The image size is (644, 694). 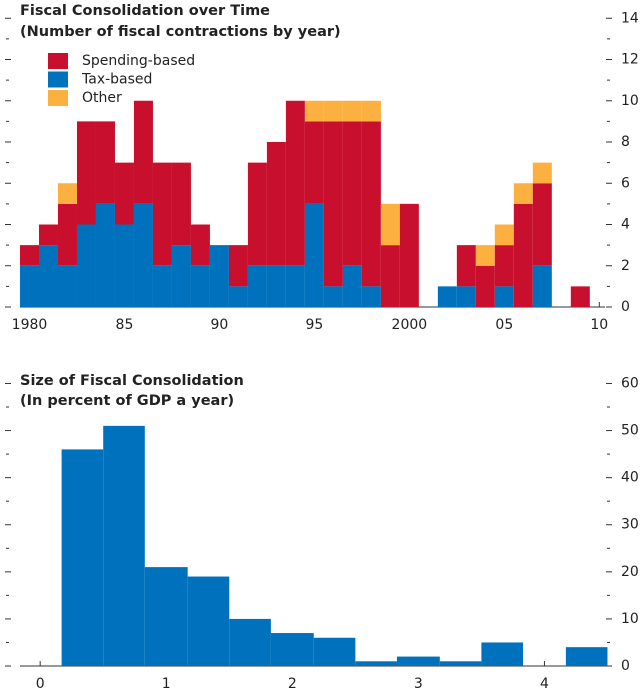 What do you see at coordinates (40, 684) in the screenshot?
I see `x-tick-label: 0` at bounding box center [40, 684].